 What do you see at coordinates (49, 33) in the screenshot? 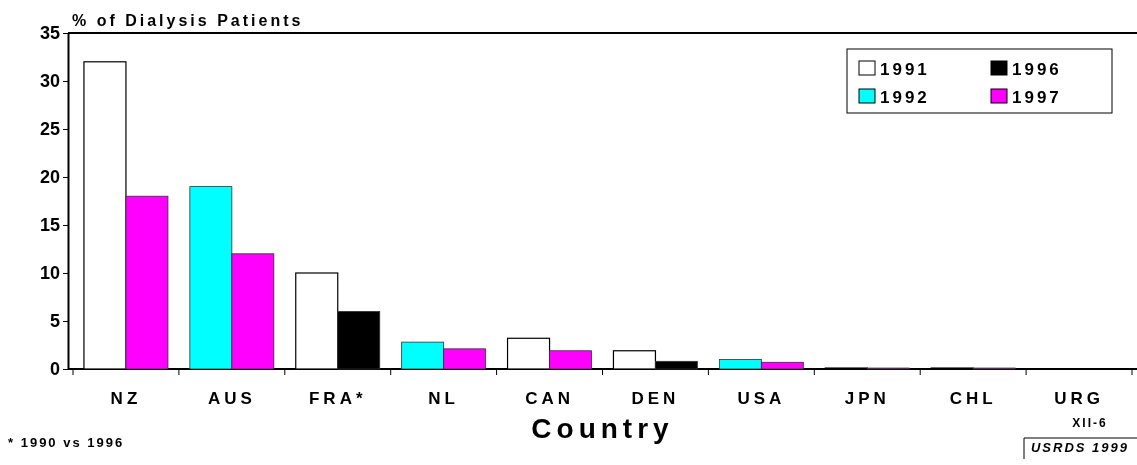
I see `y-tick-label: 35` at bounding box center [49, 33].